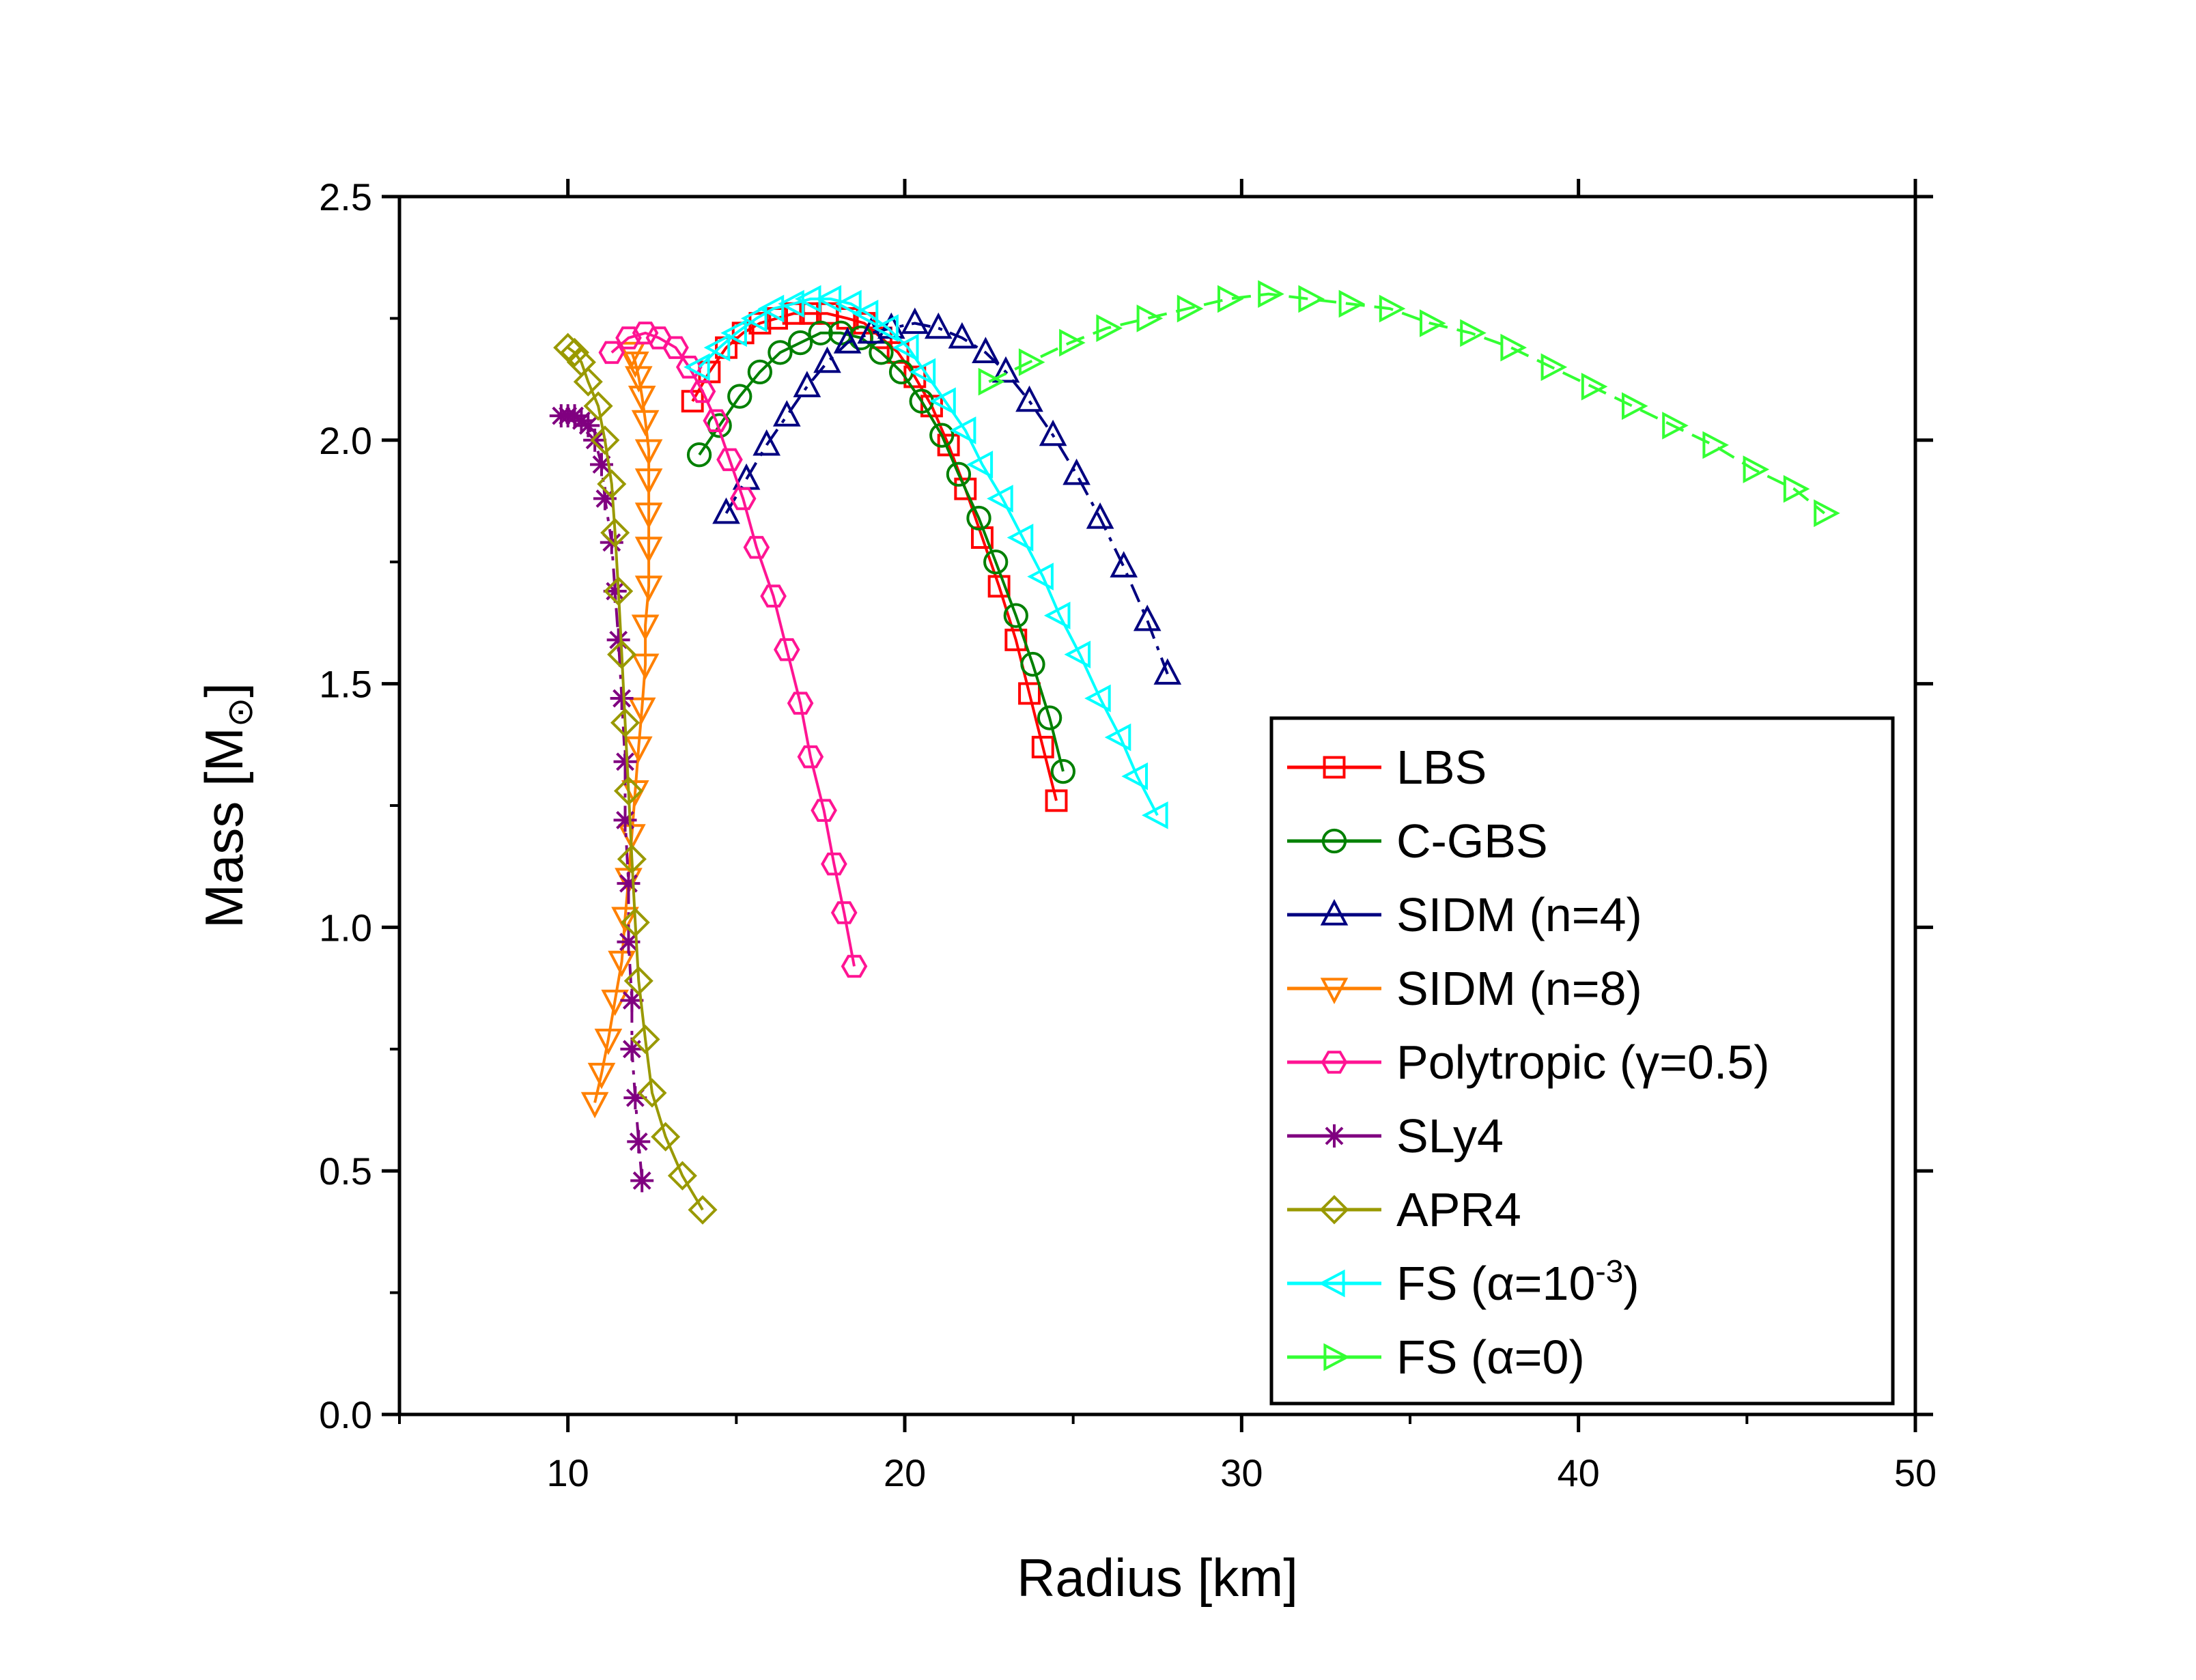  I want to click on legend-label-main: FS (α=0), so click(1490, 1357).